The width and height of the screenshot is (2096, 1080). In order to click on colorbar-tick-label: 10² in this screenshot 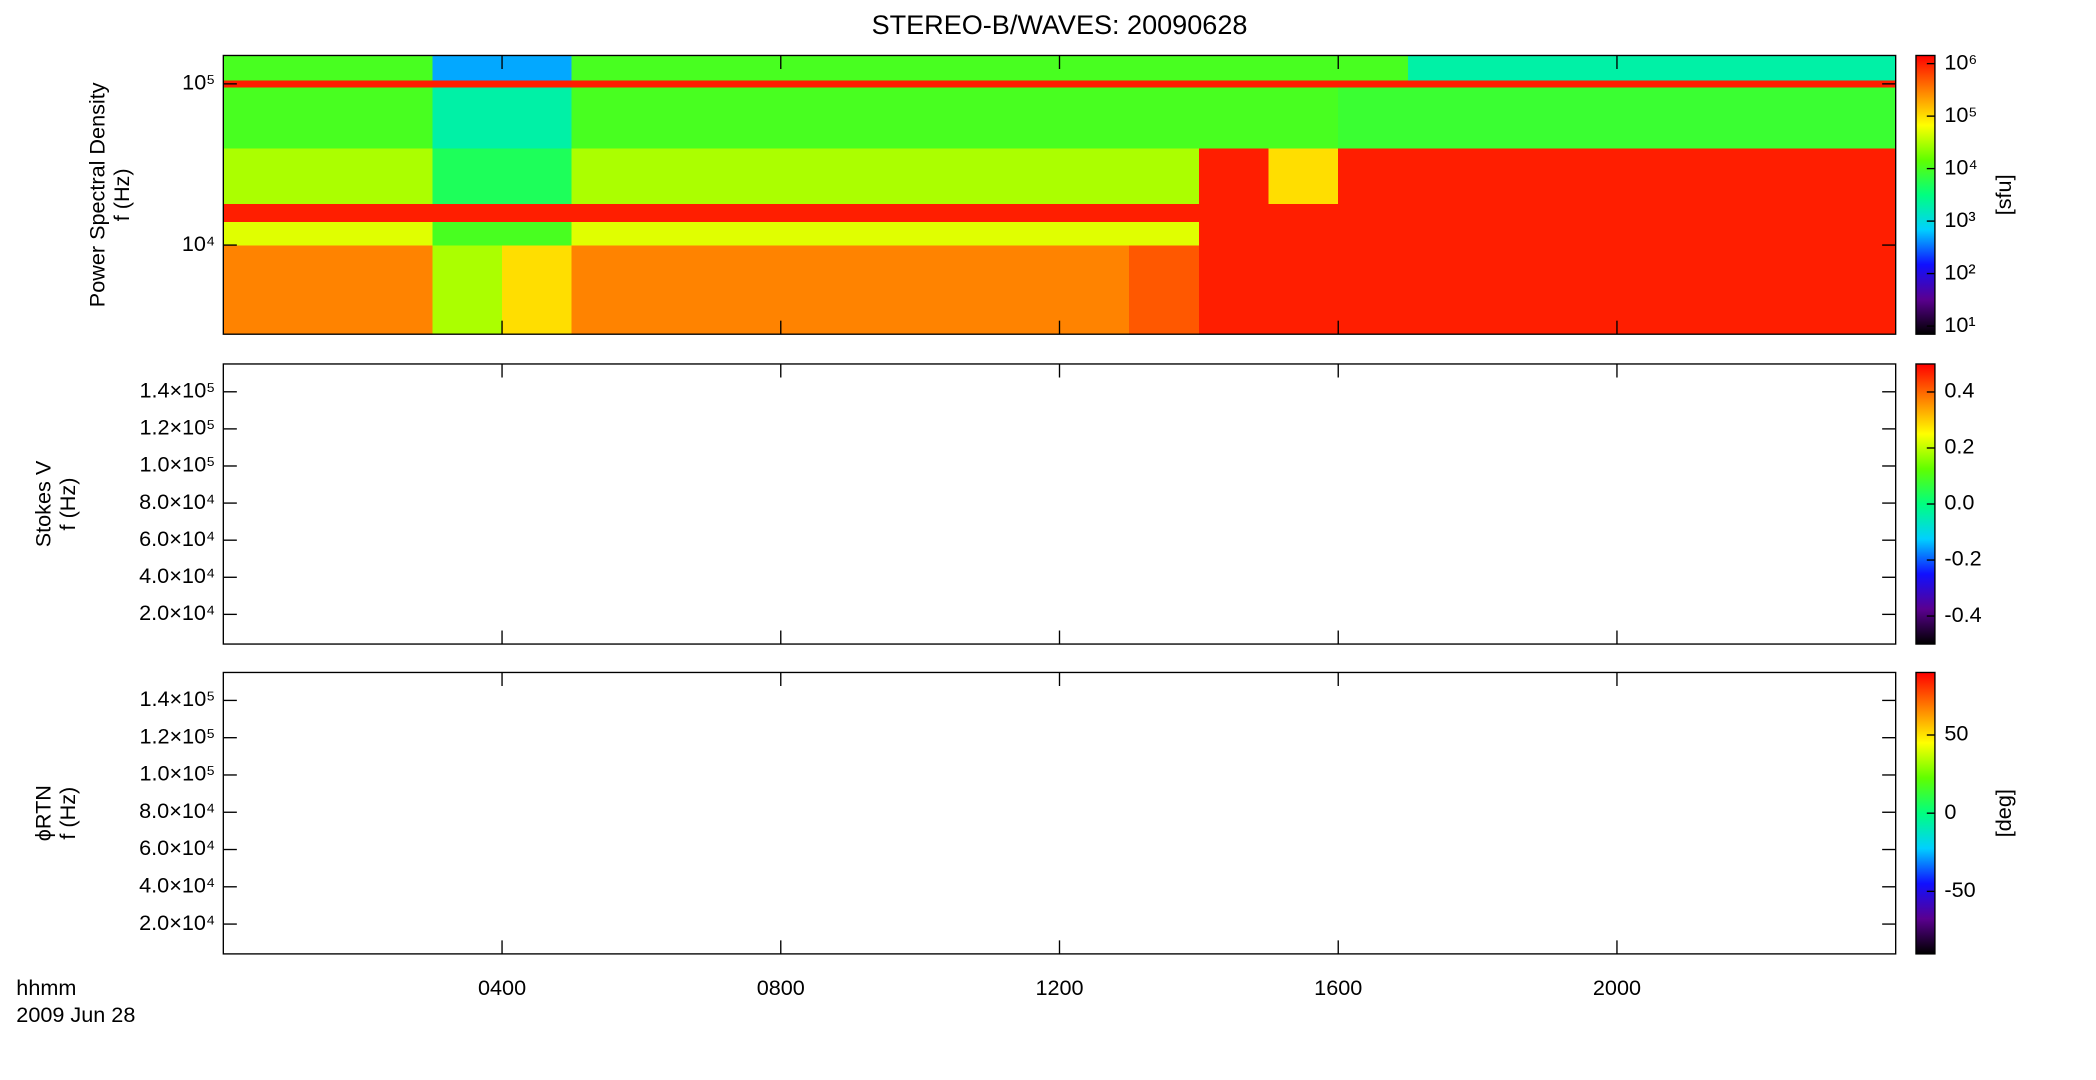, I will do `click(1959, 271)`.